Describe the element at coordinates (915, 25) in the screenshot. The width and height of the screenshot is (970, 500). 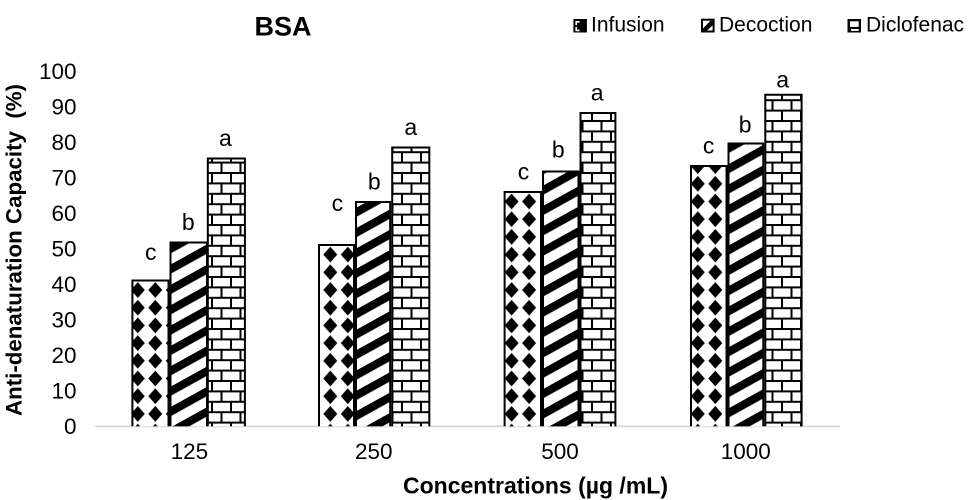
I see `svg-text: Diclofenac` at that location.